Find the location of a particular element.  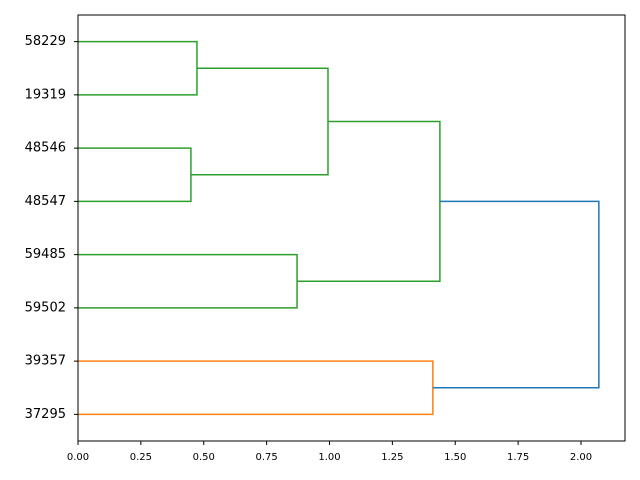

x-tick-label: 1.75 is located at coordinates (518, 457).